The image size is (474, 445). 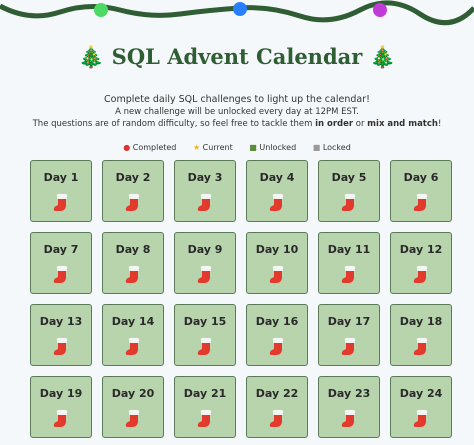 I want to click on day-tile: Day 23, so click(x=349, y=407).